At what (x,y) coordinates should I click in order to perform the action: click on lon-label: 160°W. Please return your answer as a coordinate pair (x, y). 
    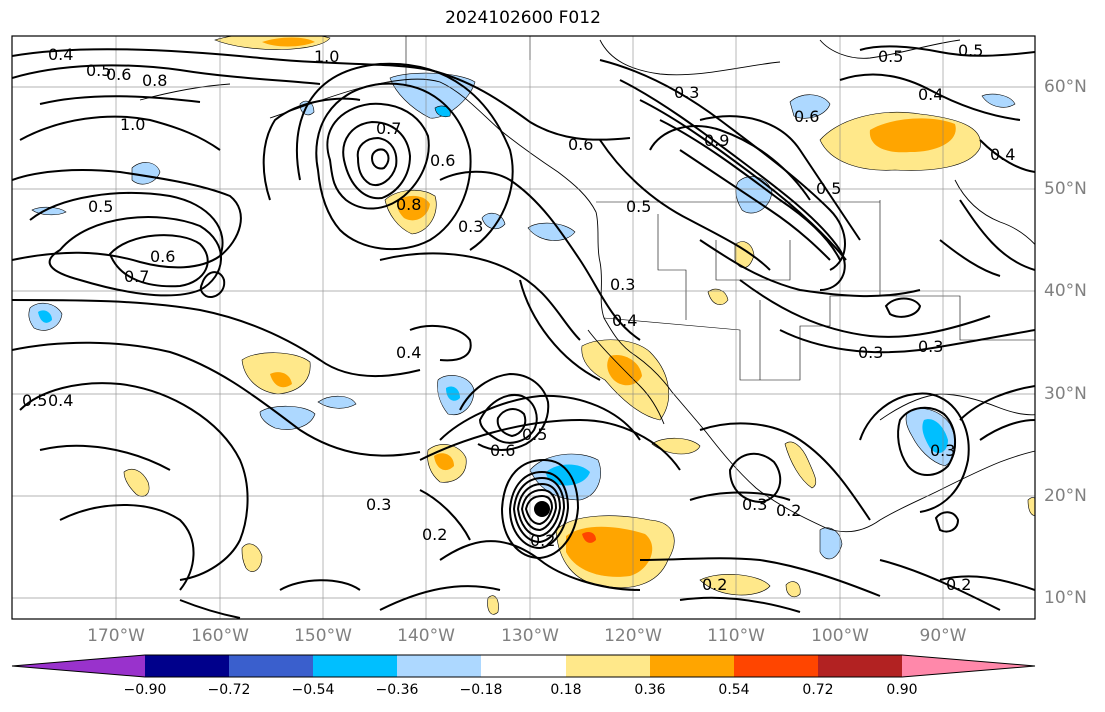
    Looking at the image, I should click on (220, 636).